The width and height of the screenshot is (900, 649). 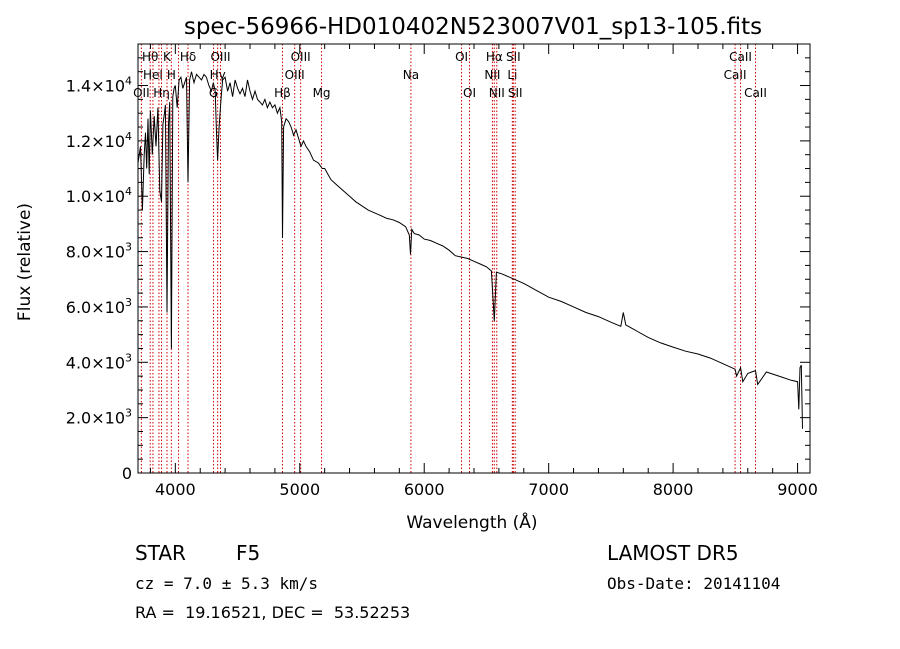 What do you see at coordinates (471, 522) in the screenshot?
I see `x-axis-label: Wavelength (Å)` at bounding box center [471, 522].